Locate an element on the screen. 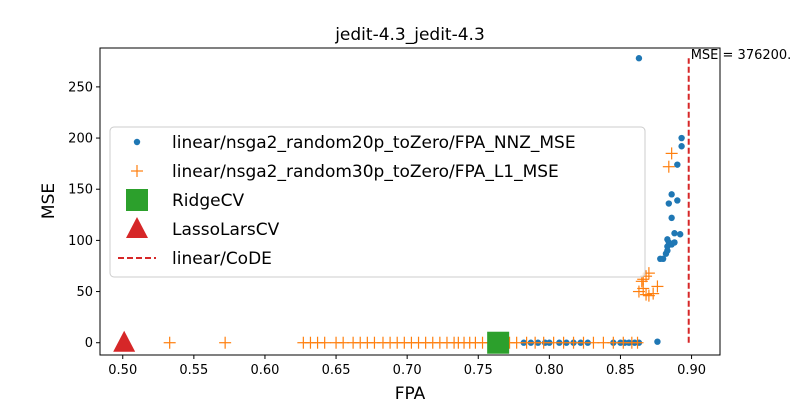 The height and width of the screenshot is (404, 800). x-tick-label-8: 0.90 is located at coordinates (691, 370).